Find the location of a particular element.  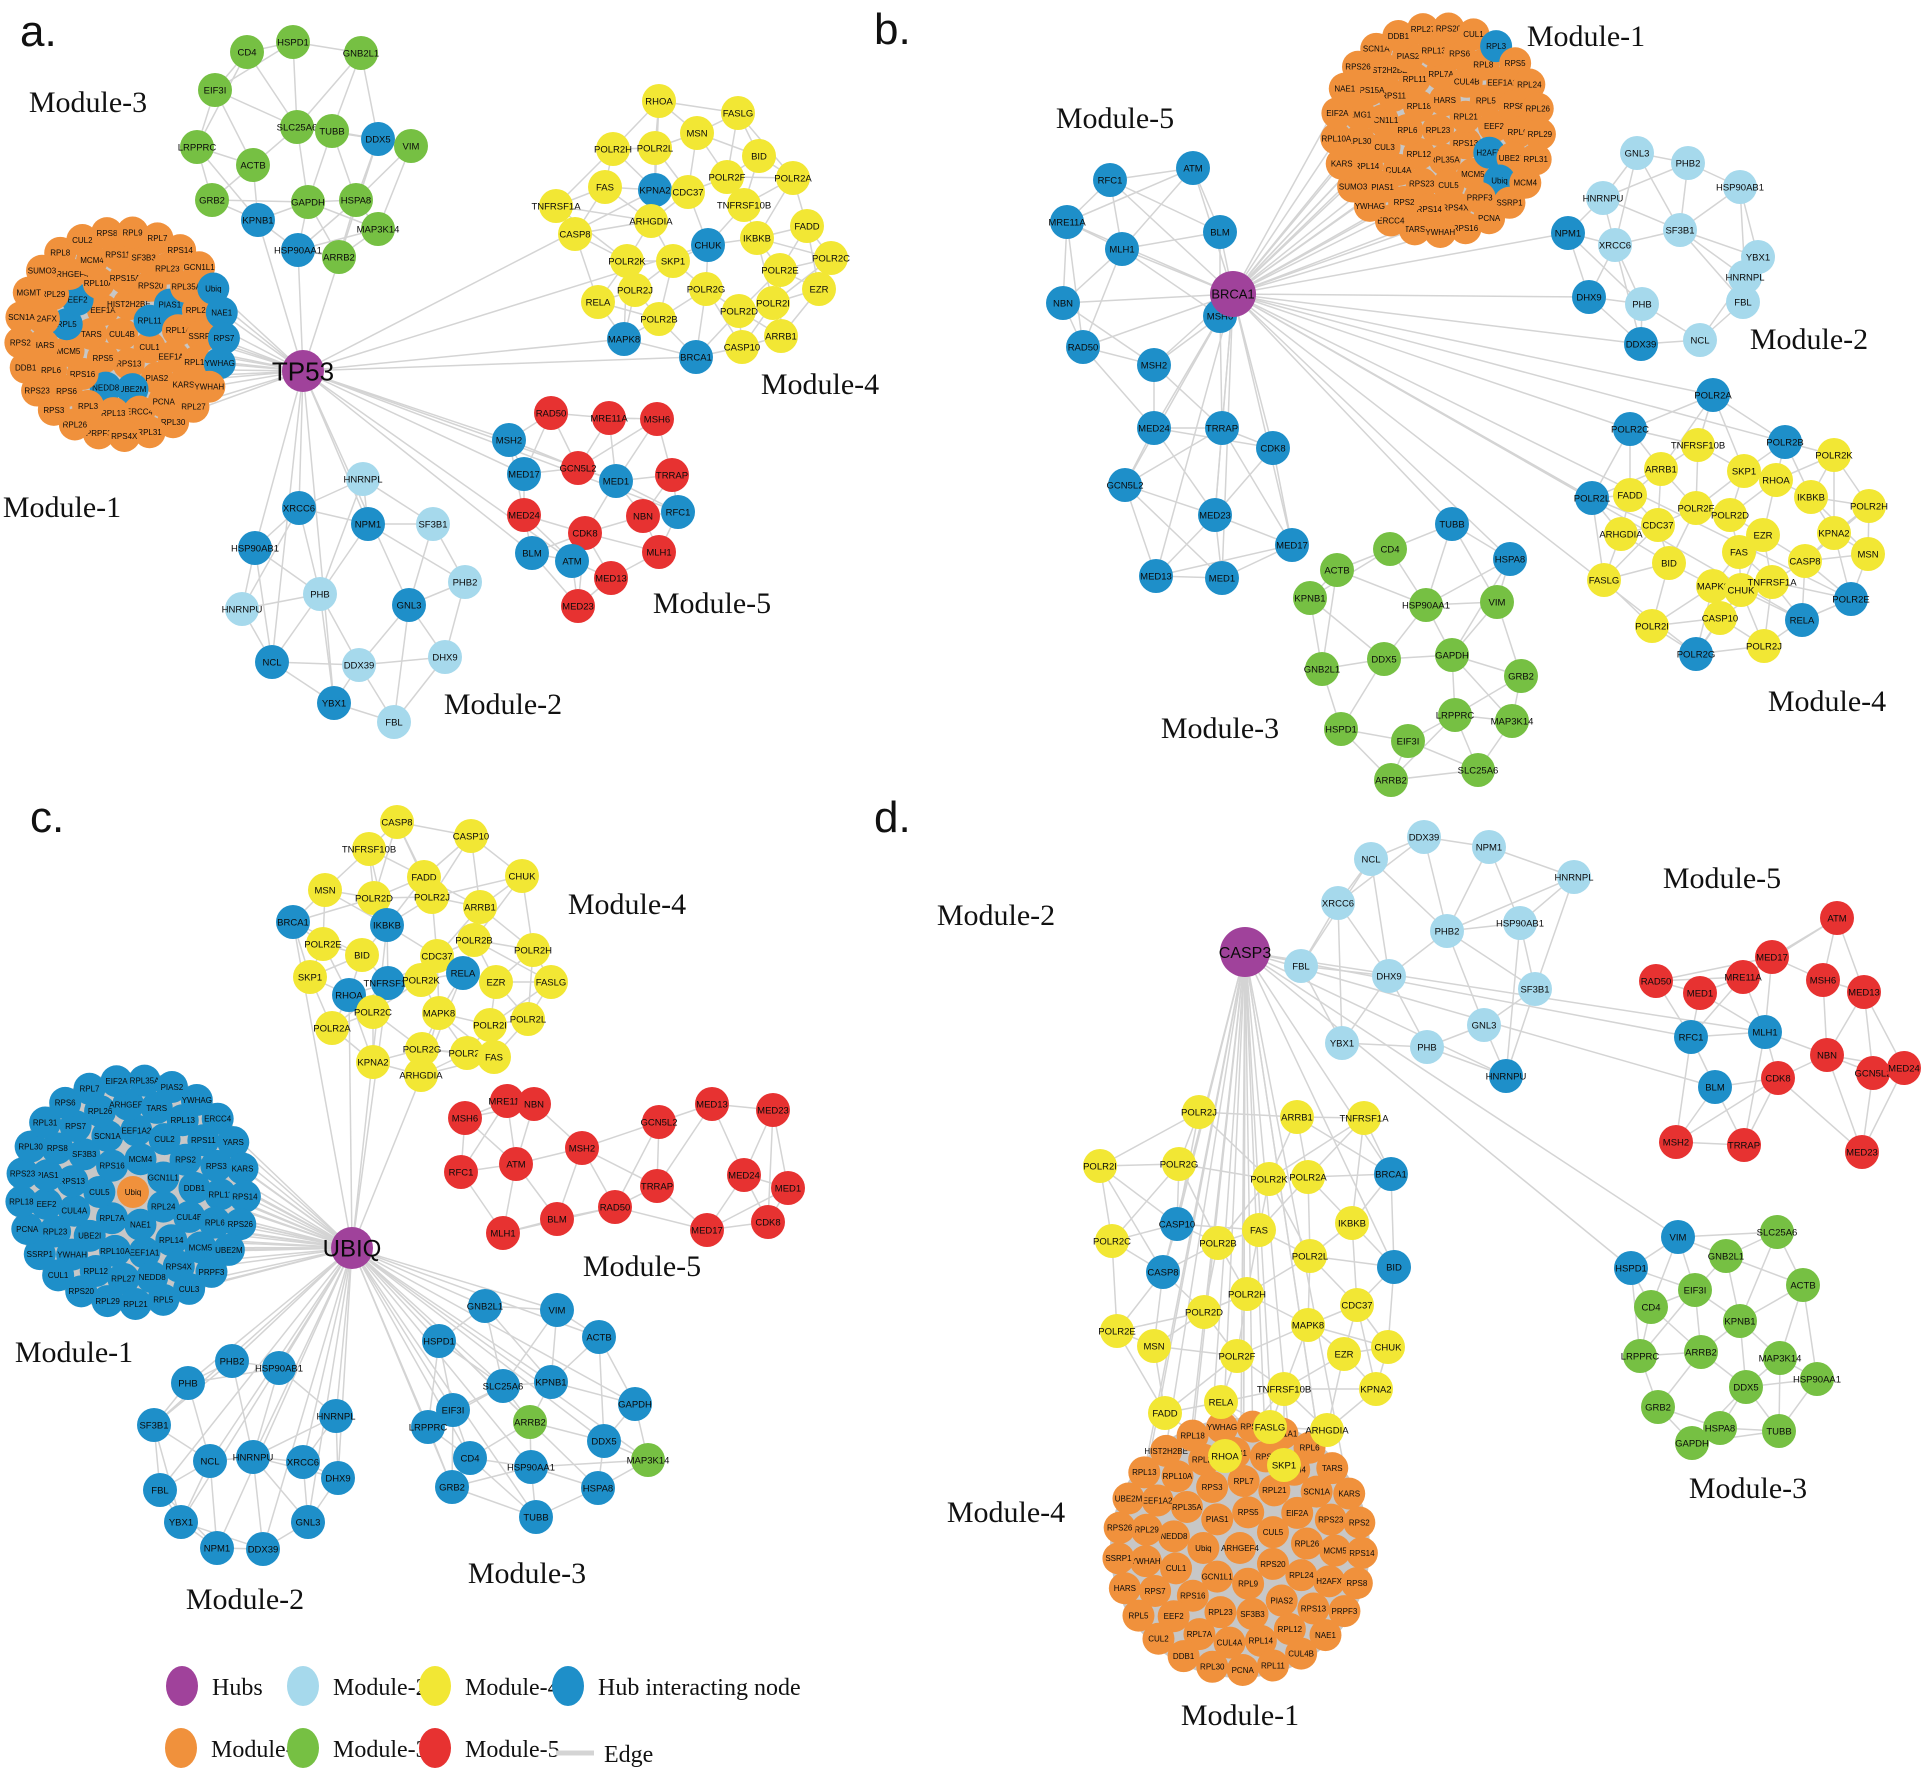

node-RHOA: RHOA is located at coordinates (1776, 480).